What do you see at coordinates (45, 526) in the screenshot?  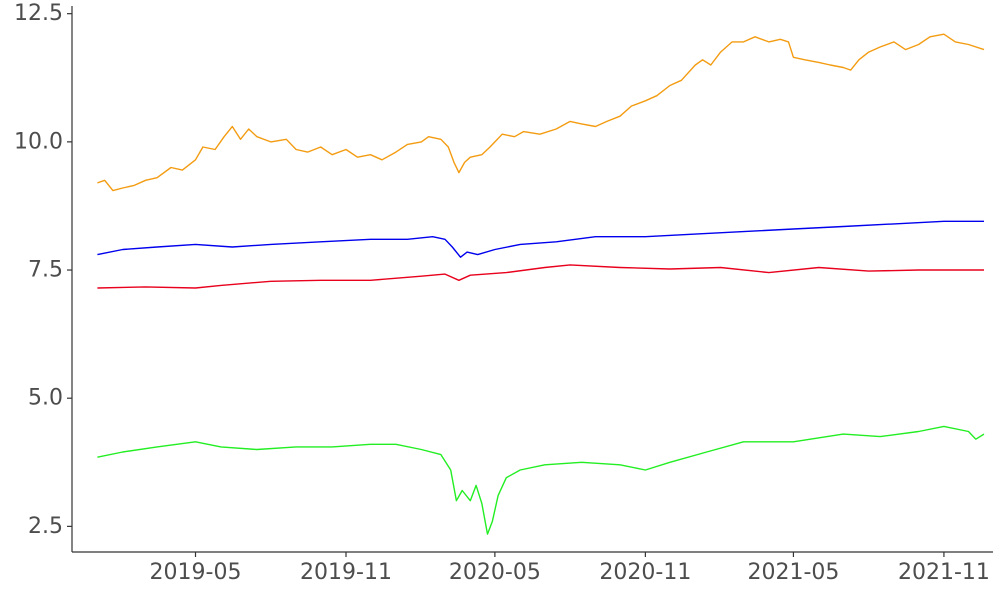 I see `y-tick-label: 2.5` at bounding box center [45, 526].